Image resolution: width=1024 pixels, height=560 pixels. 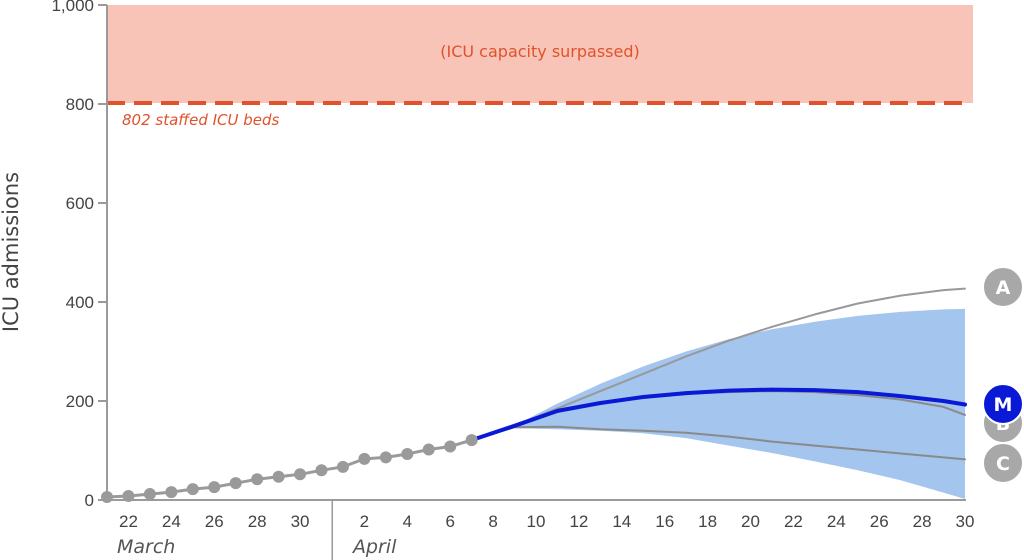 I want to click on y-tick-label: 1,000, so click(x=72, y=7).